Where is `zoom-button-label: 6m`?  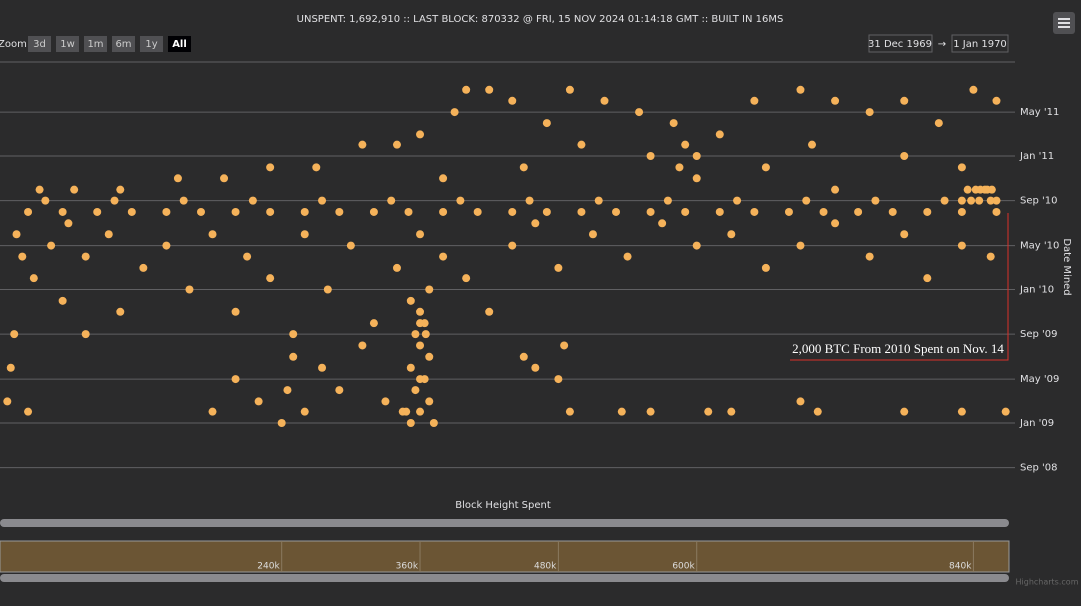
zoom-button-label: 6m is located at coordinates (123, 44).